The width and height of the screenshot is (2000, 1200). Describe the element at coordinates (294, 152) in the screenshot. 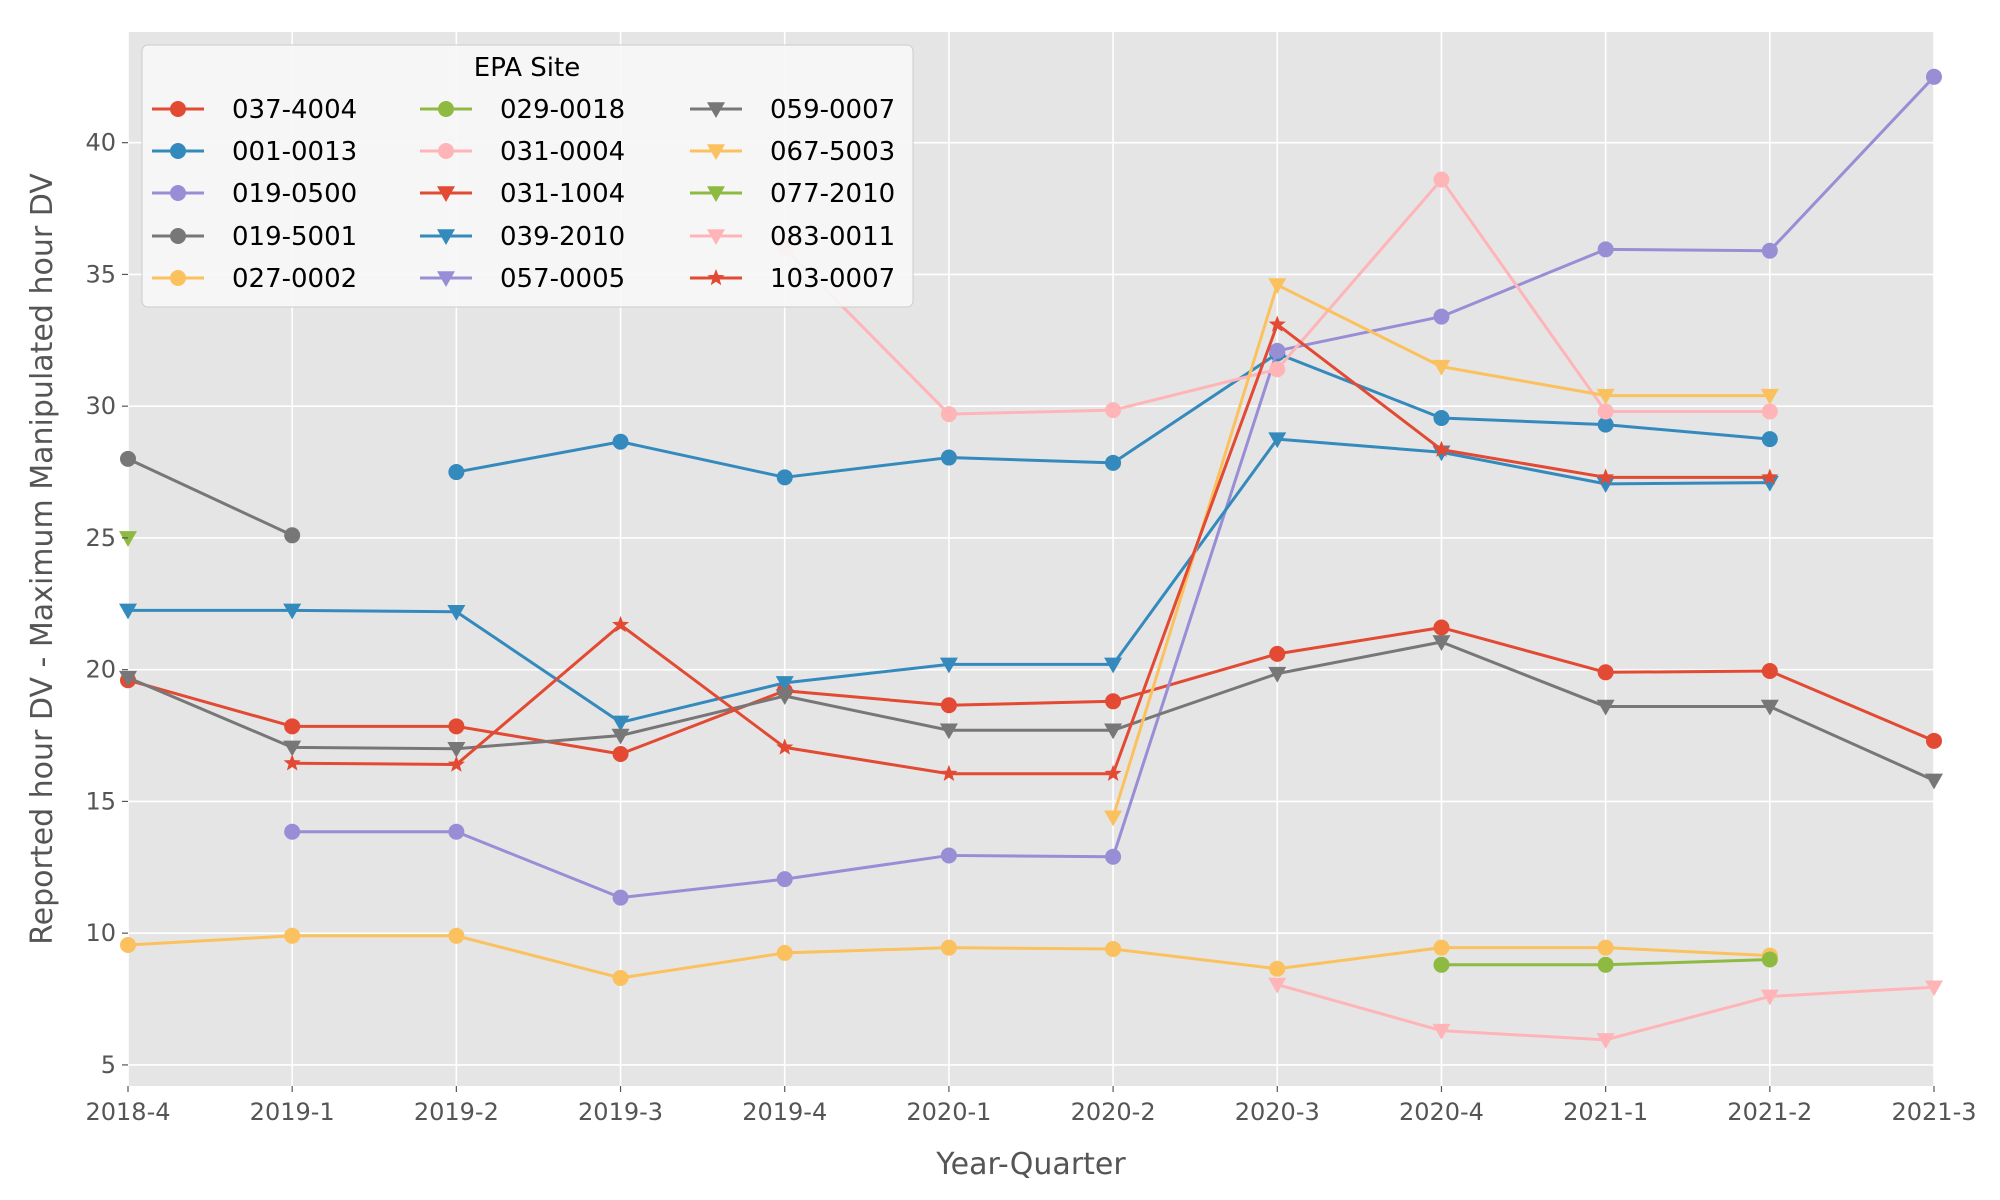

I see `legend-label: 001-0013` at that location.